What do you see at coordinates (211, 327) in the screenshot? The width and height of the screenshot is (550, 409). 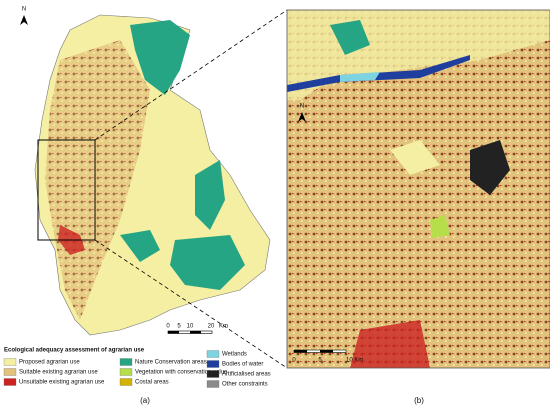 I see `scale-label: 20` at bounding box center [211, 327].